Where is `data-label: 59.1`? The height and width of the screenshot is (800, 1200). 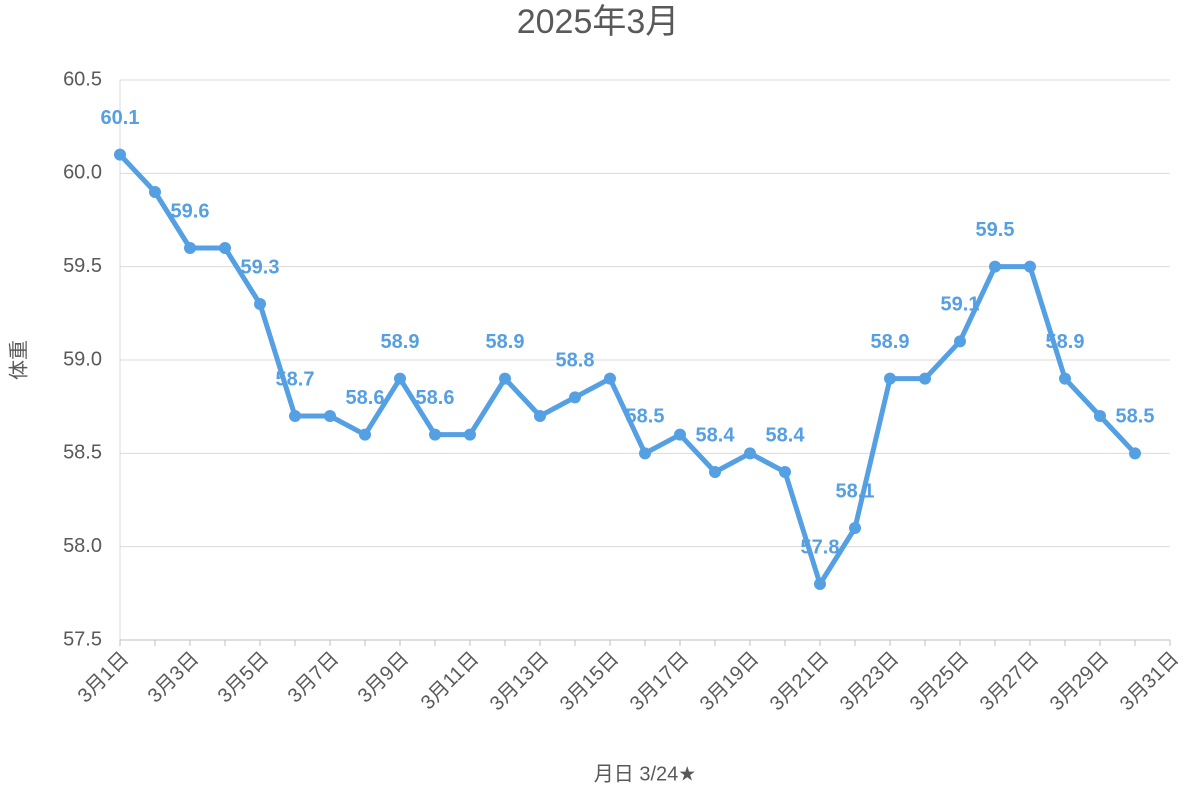
data-label: 59.1 is located at coordinates (960, 305).